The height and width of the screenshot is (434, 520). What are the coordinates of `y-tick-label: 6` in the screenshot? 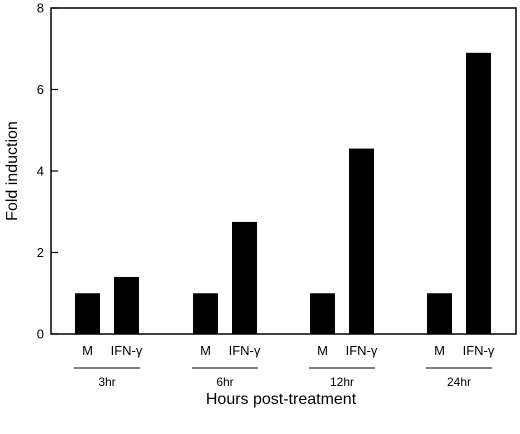 It's located at (40, 89).